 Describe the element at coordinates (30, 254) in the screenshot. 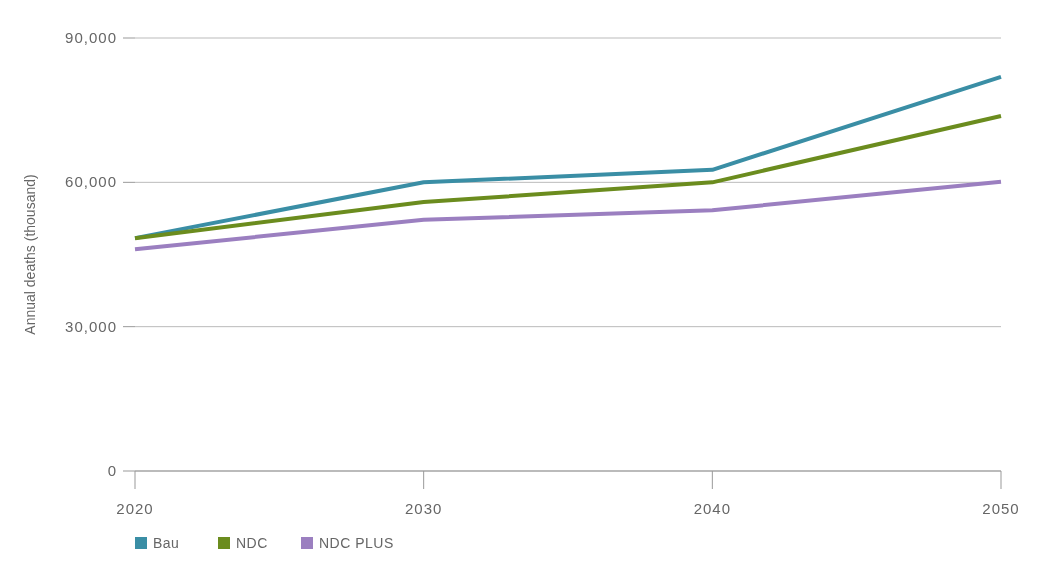

I see `y-axis-title: Annual deaths (thousand)` at that location.